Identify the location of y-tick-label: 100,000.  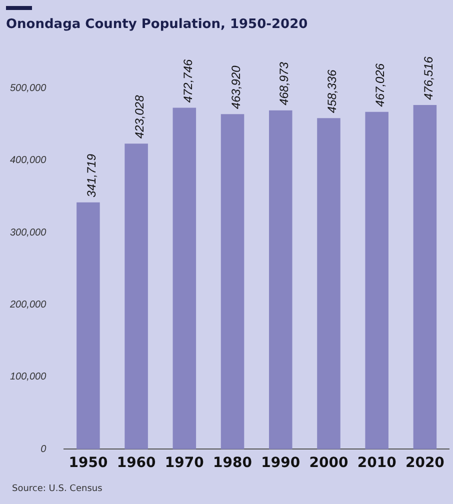
(28, 377).